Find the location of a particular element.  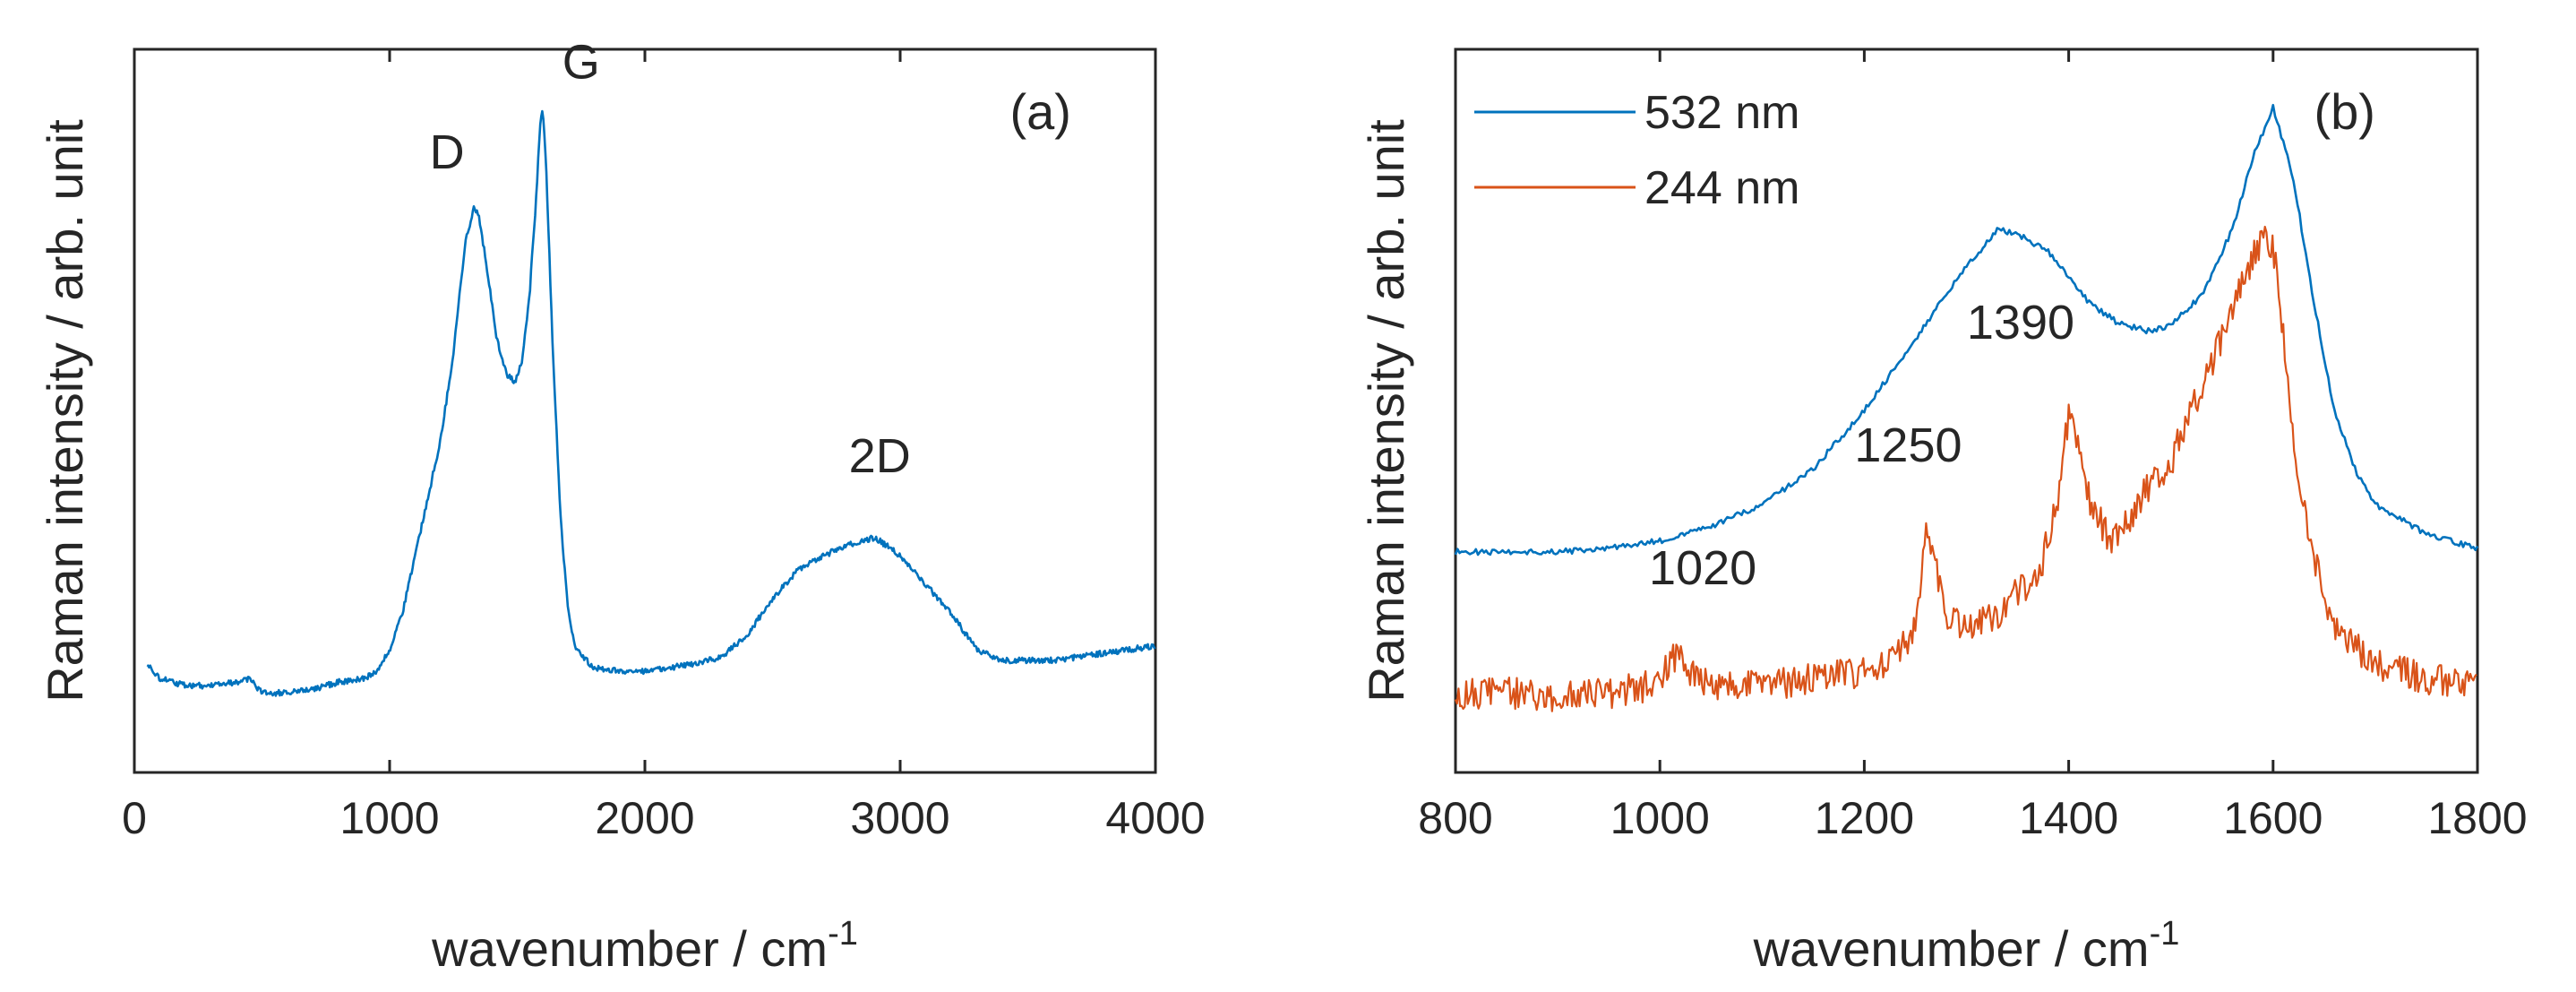

x-tick-label: 3000 is located at coordinates (899, 818).